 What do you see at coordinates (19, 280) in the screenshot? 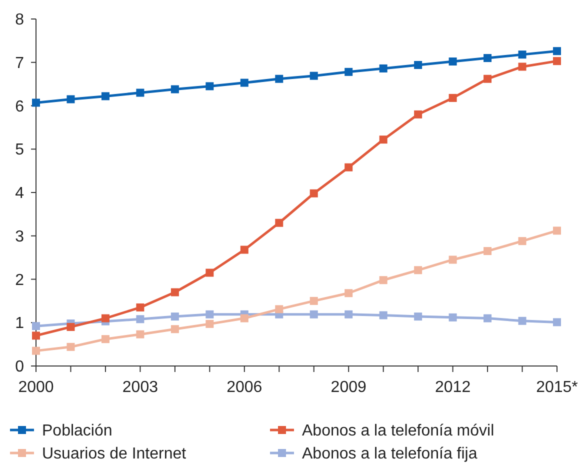
I see `y-tick-label: 2` at bounding box center [19, 280].